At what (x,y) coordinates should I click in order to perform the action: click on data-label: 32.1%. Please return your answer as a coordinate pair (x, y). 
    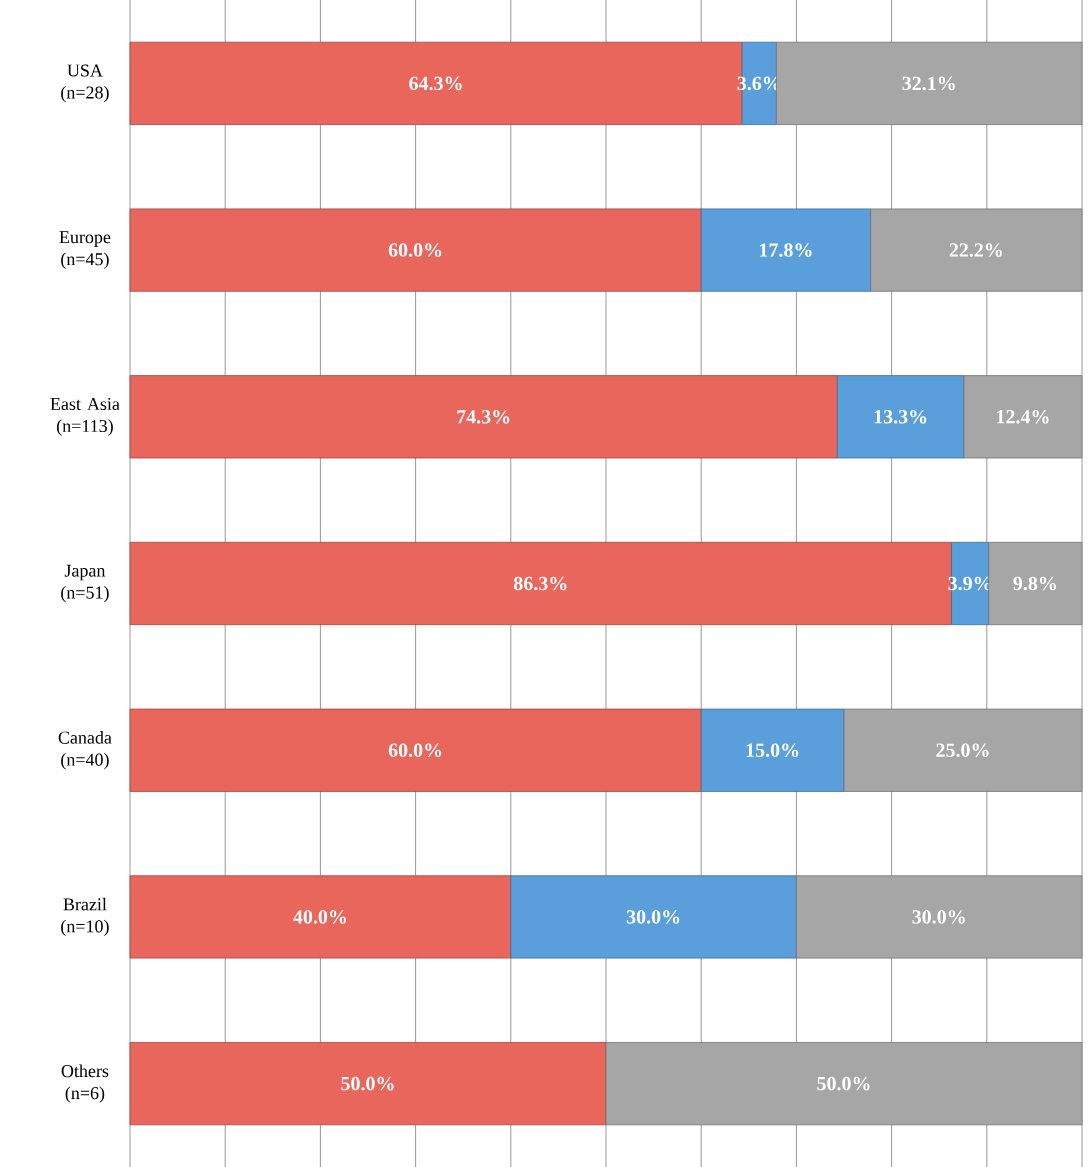
    Looking at the image, I should click on (928, 83).